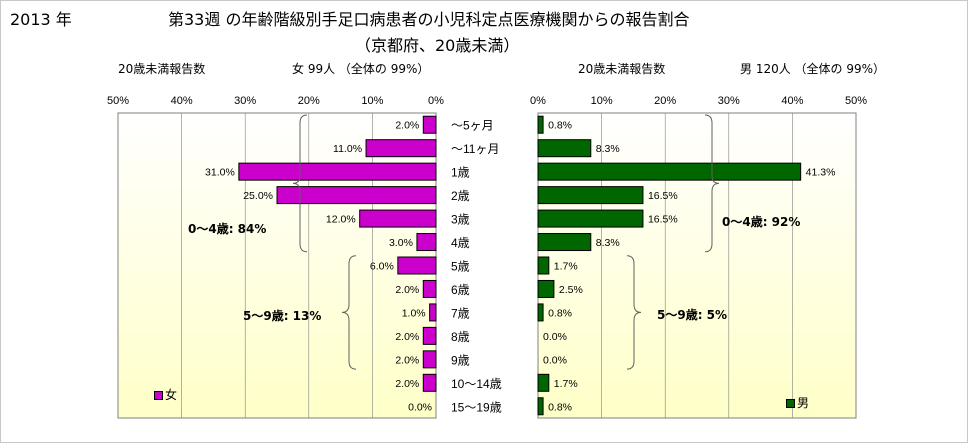 The image size is (968, 443). Describe the element at coordinates (476, 384) in the screenshot. I see `category-label: 10～14歳` at that location.